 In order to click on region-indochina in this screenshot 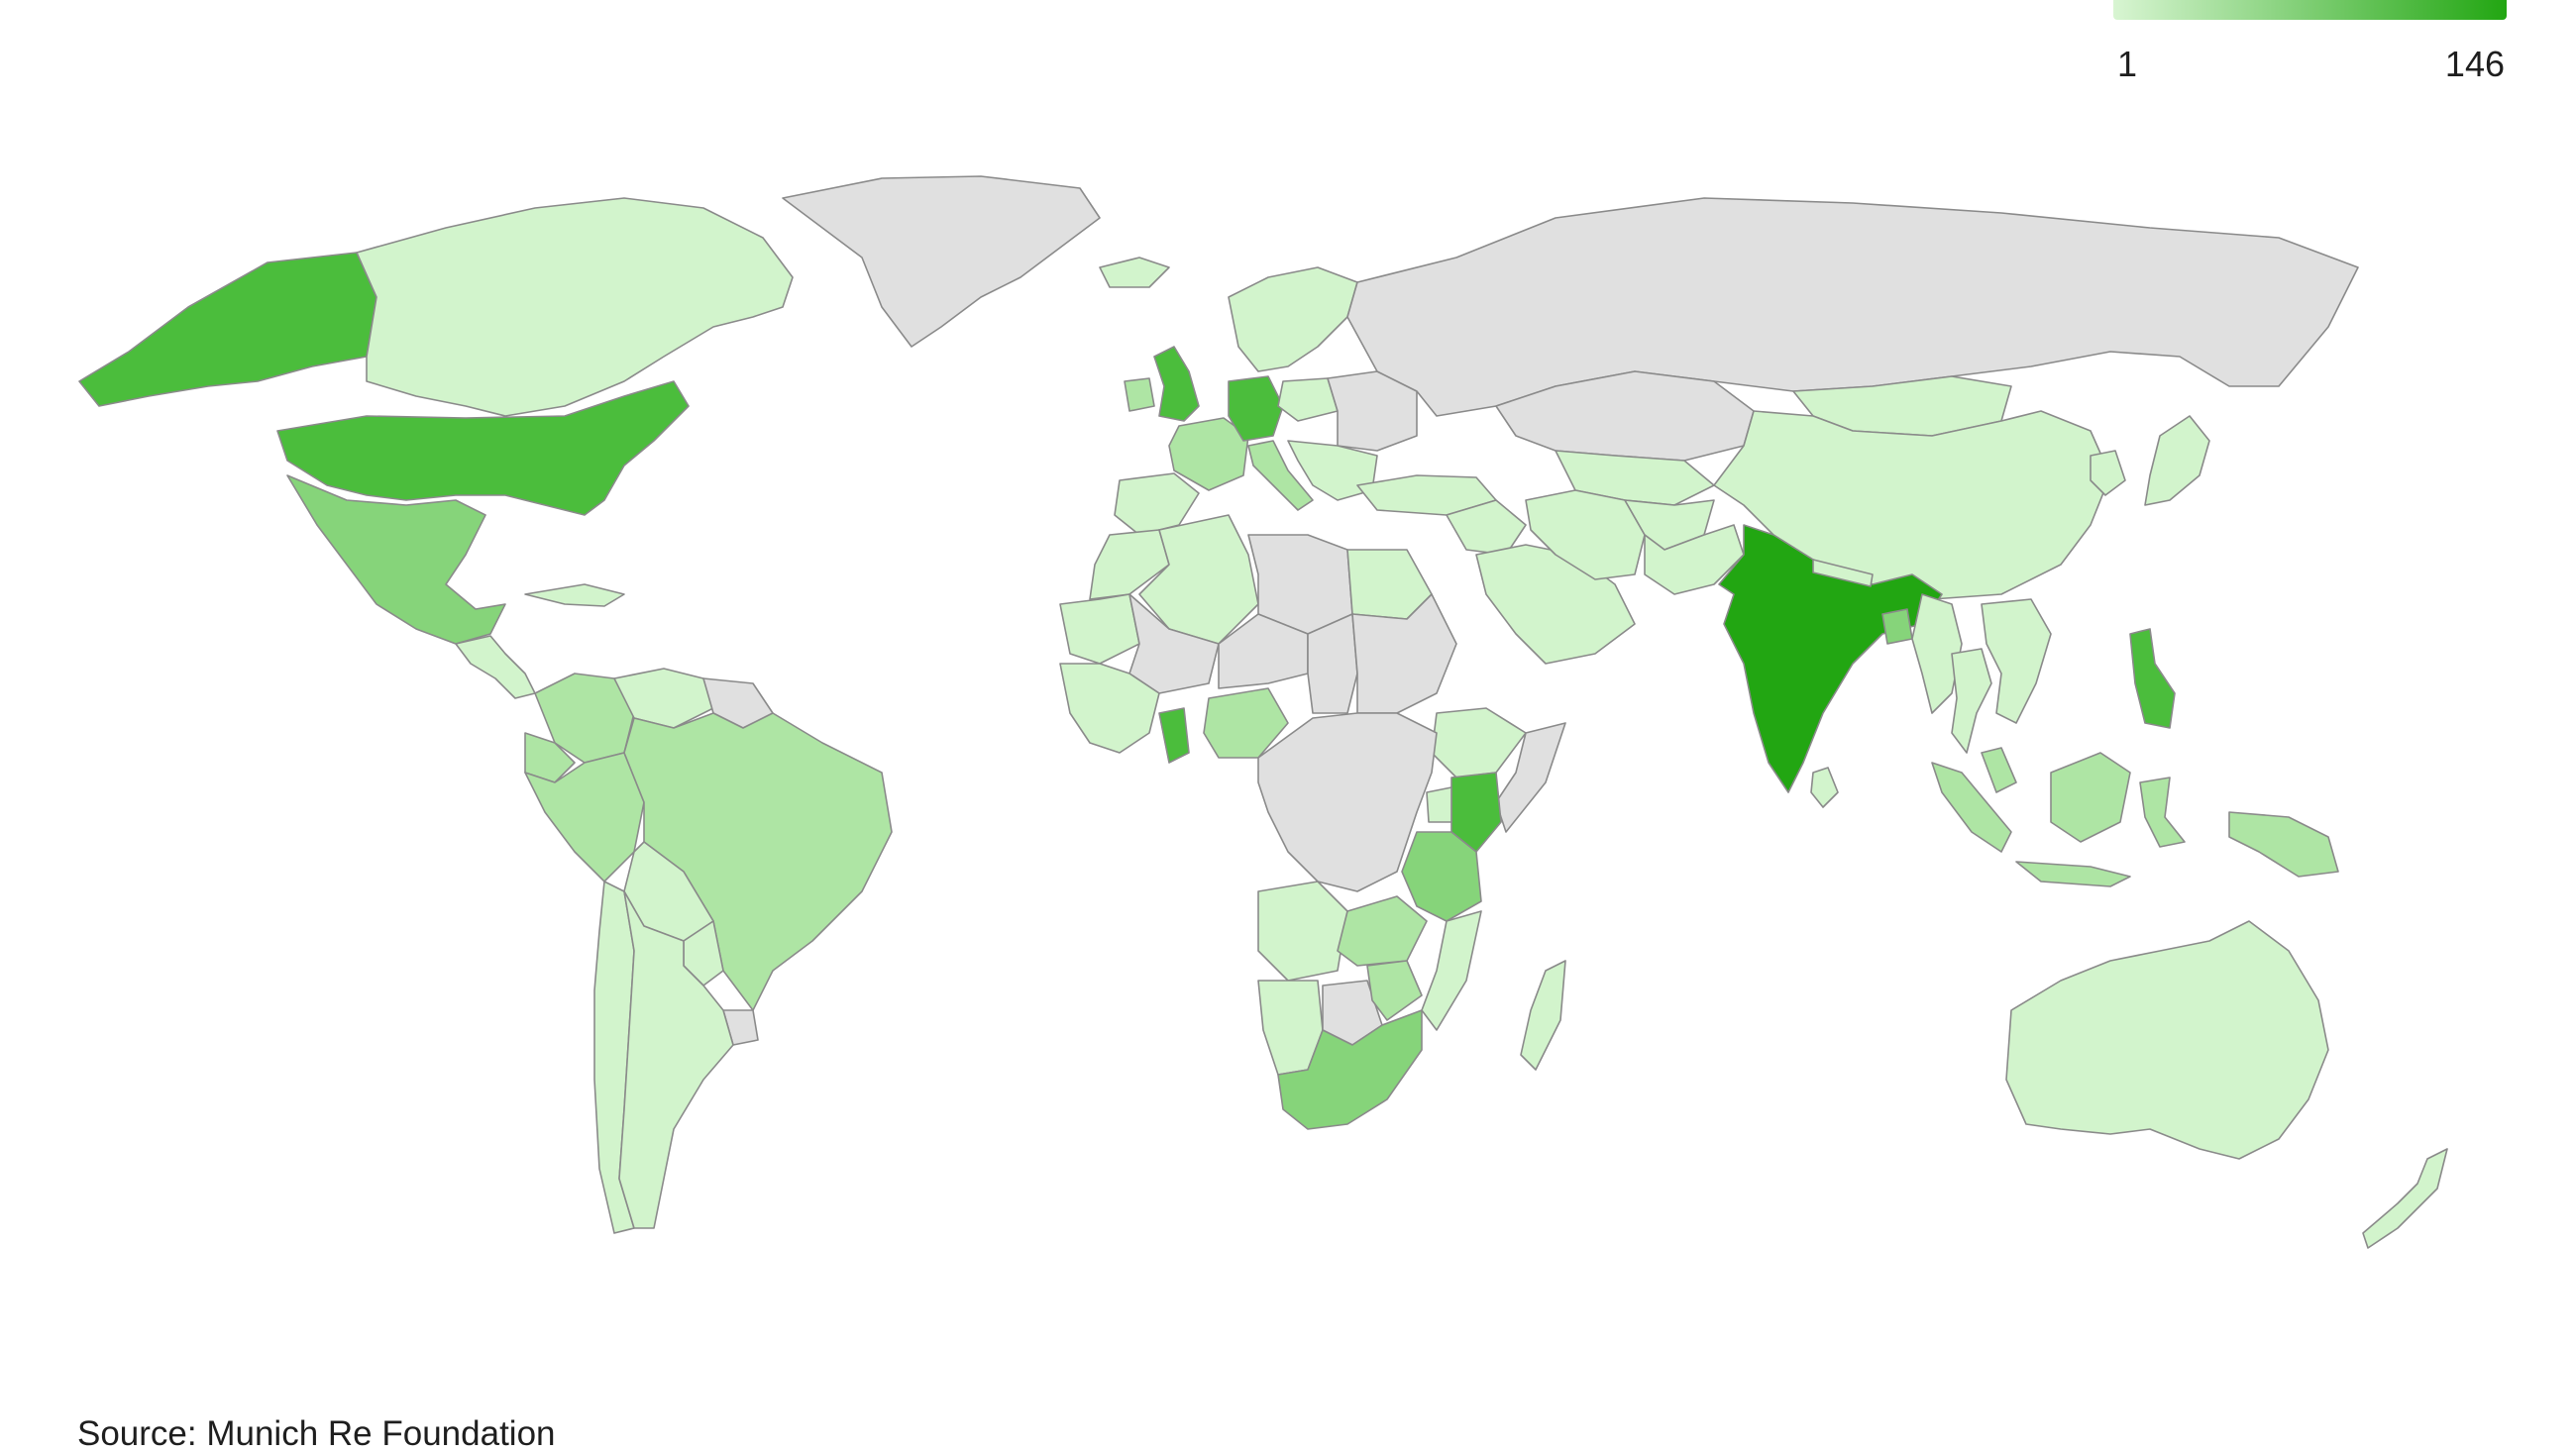, I will do `click(2017, 661)`.